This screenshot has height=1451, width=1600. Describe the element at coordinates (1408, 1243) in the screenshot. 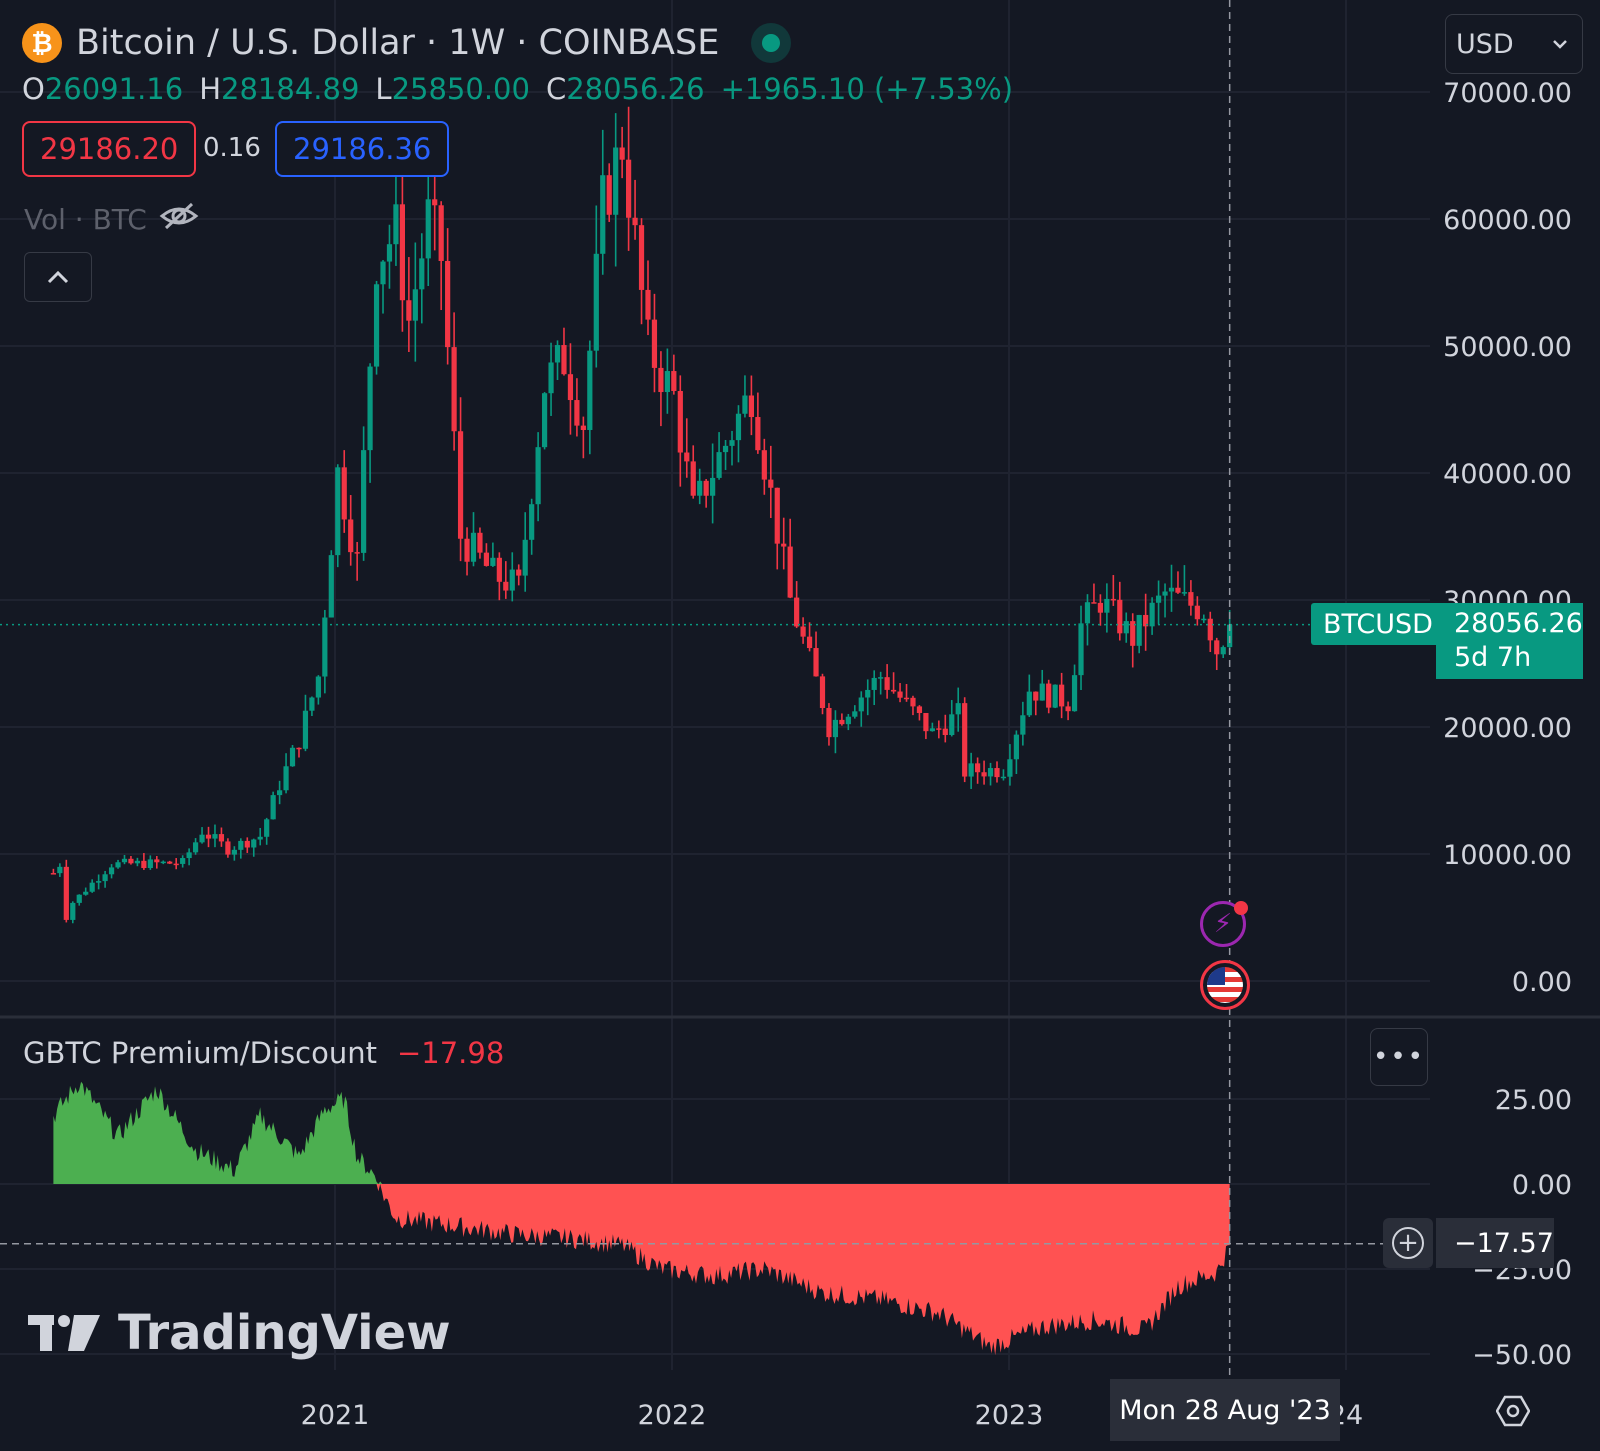

I see `add-alert-button: +` at that location.